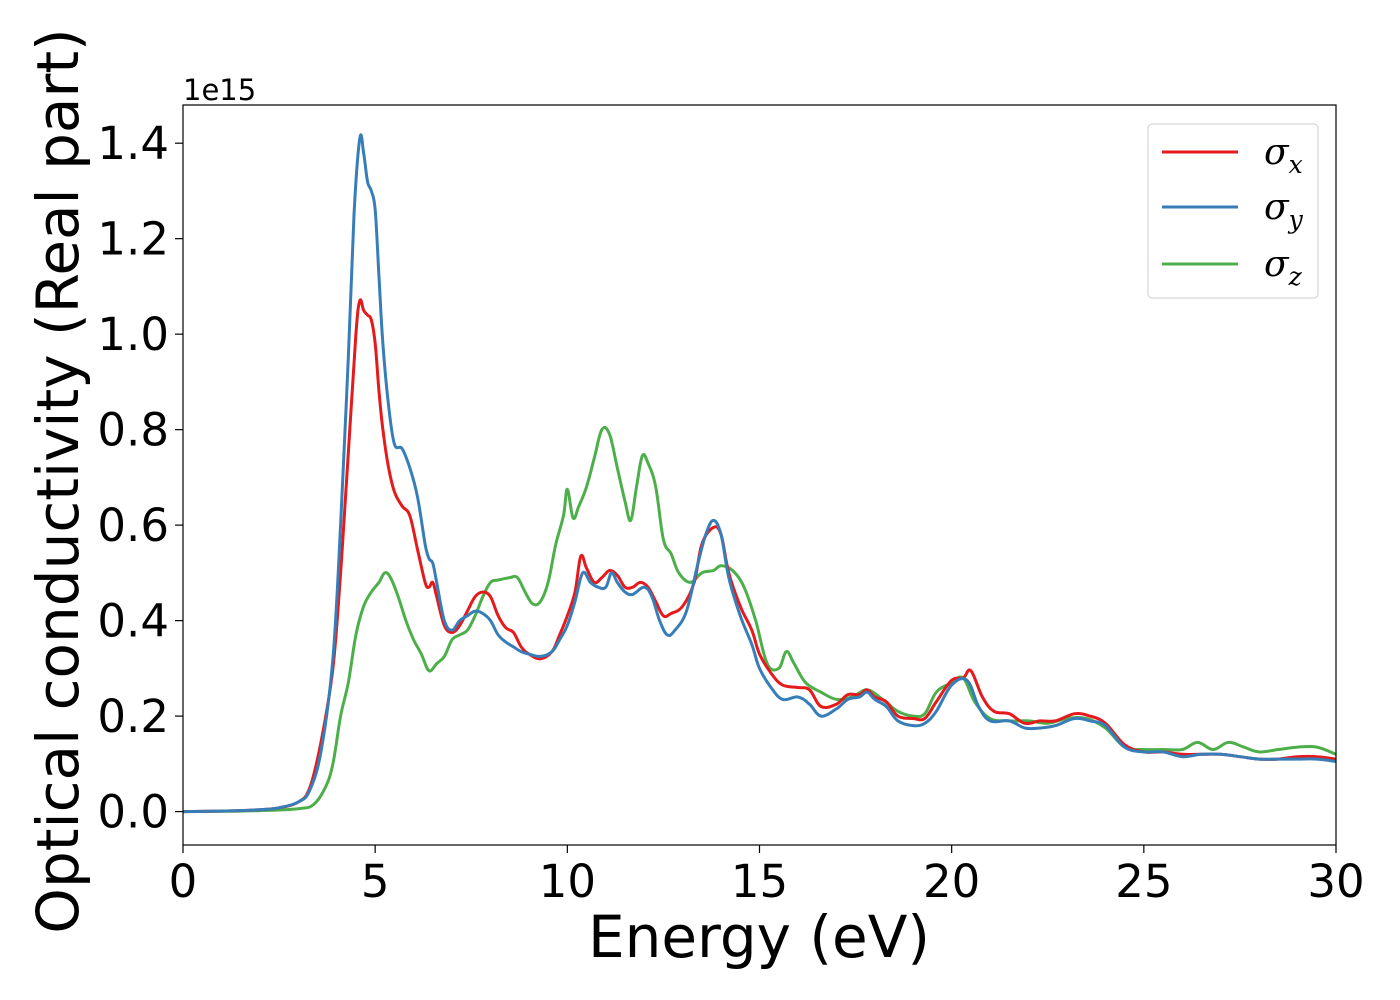 This screenshot has height=1000, width=1400. Describe the element at coordinates (133, 143) in the screenshot. I see `y-tick-label: 1.4` at that location.